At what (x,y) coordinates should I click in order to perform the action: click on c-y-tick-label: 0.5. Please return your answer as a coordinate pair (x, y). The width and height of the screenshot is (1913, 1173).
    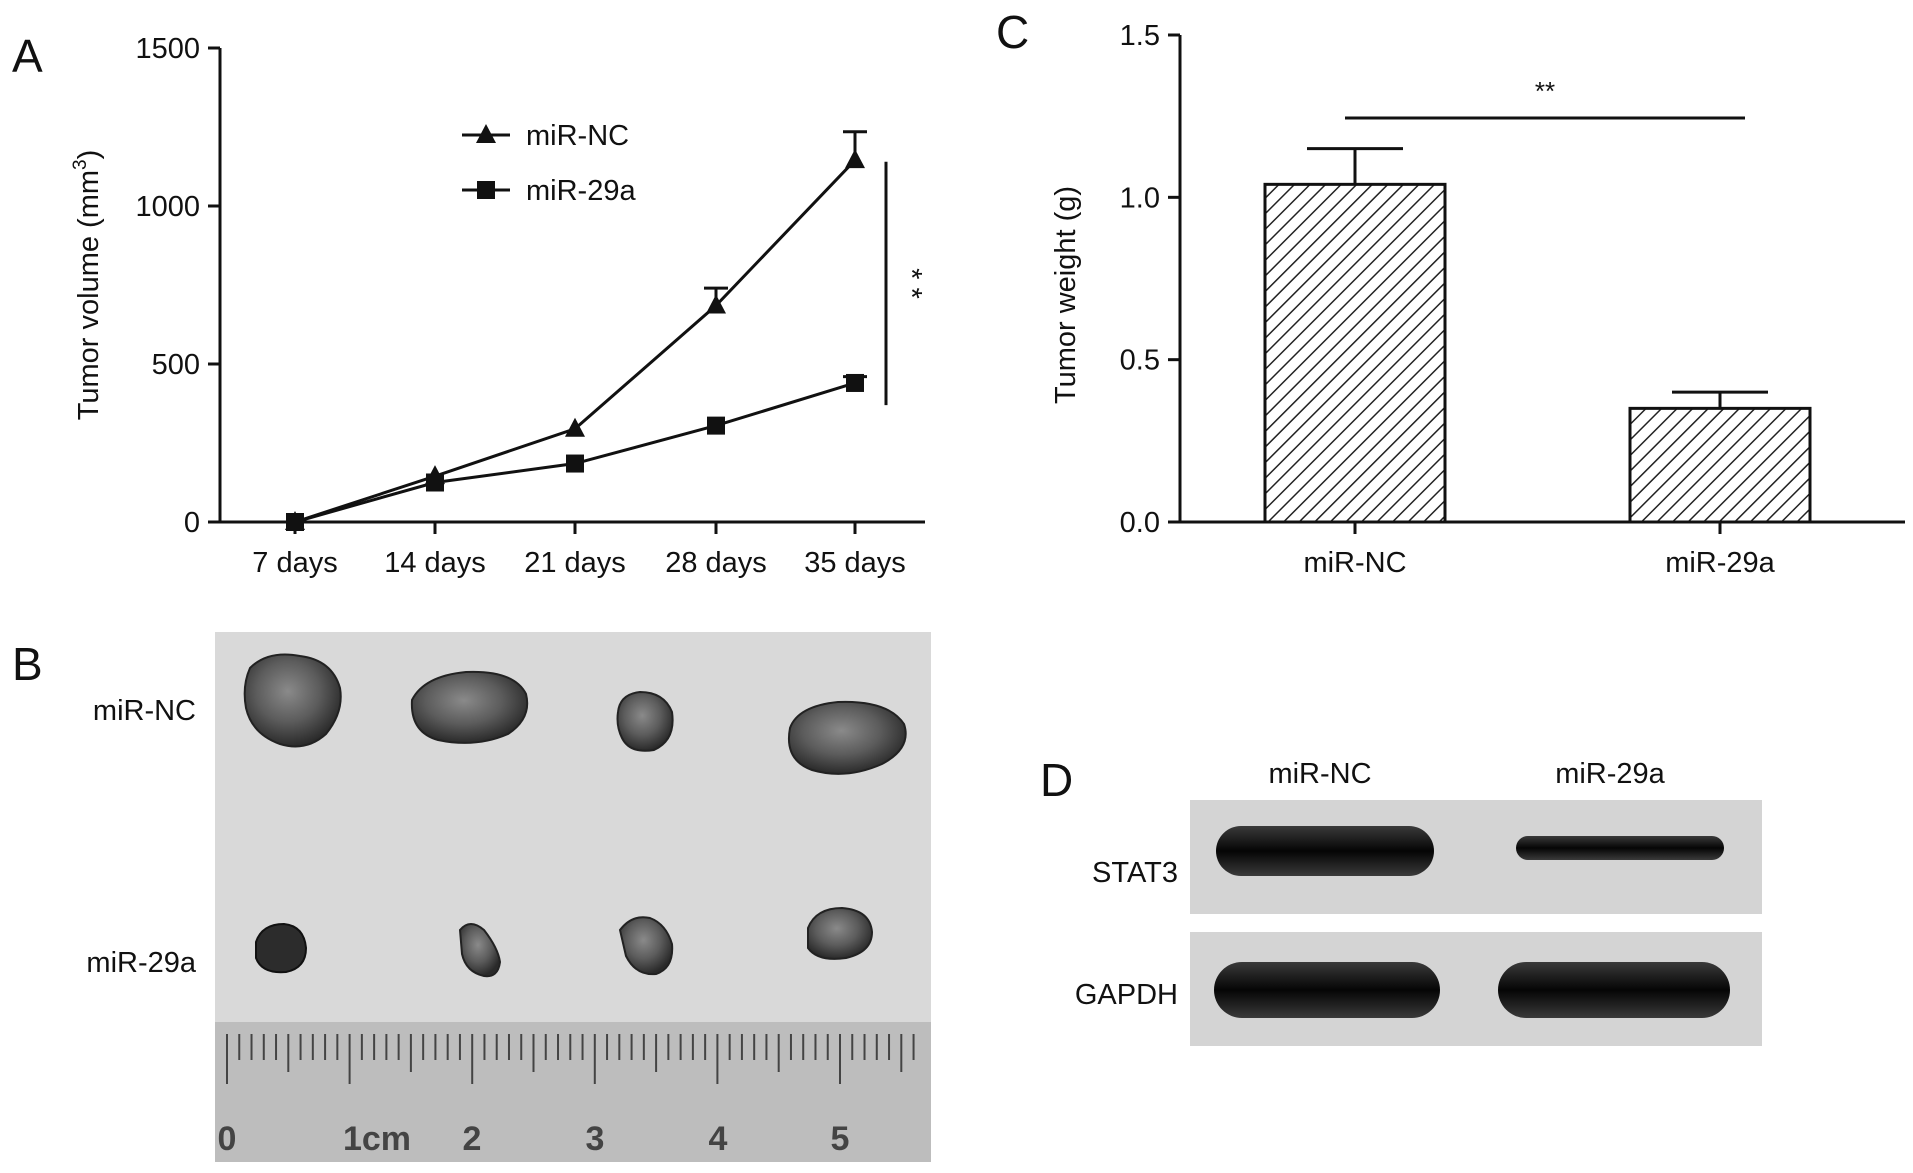
    Looking at the image, I should click on (1140, 361).